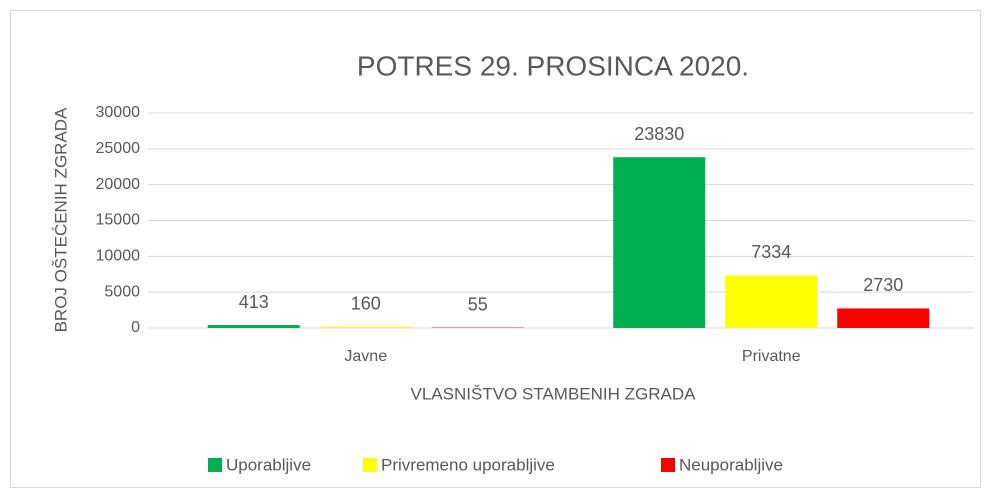 This screenshot has height=503, width=991. Describe the element at coordinates (118, 184) in the screenshot. I see `y-tick-label: 20000` at that location.